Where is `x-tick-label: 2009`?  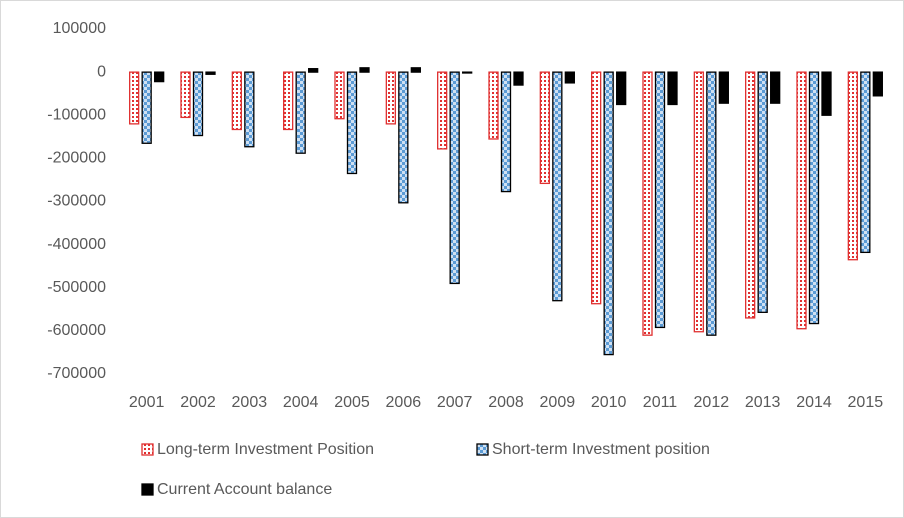
x-tick-label: 2009 is located at coordinates (558, 402).